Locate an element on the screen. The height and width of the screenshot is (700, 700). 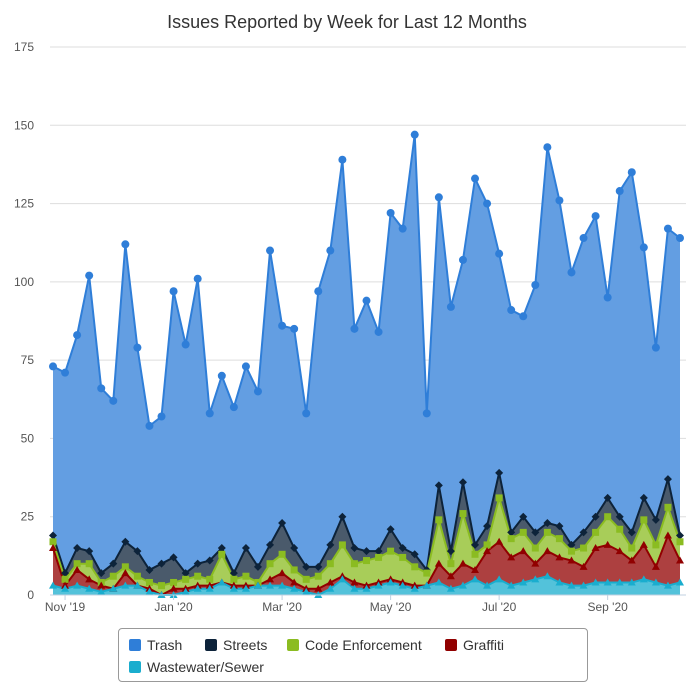
legend-item-graffiti: Graffiti is located at coordinates (474, 645).